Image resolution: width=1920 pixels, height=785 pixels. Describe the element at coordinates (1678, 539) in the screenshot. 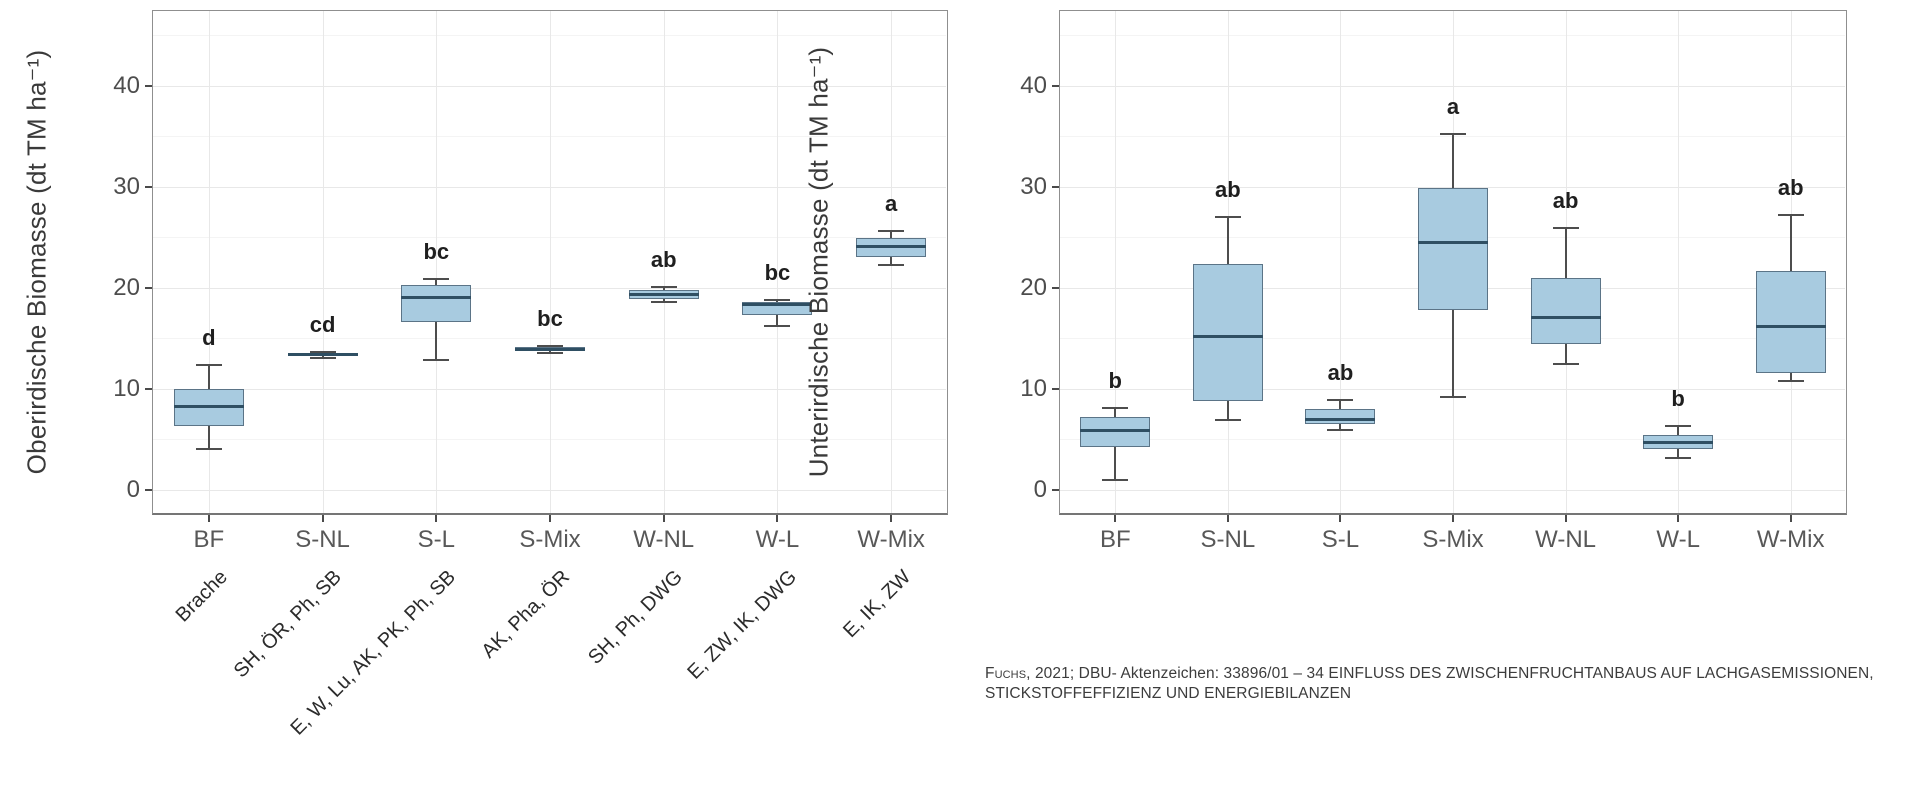

I see `x-category-label: W-L` at that location.